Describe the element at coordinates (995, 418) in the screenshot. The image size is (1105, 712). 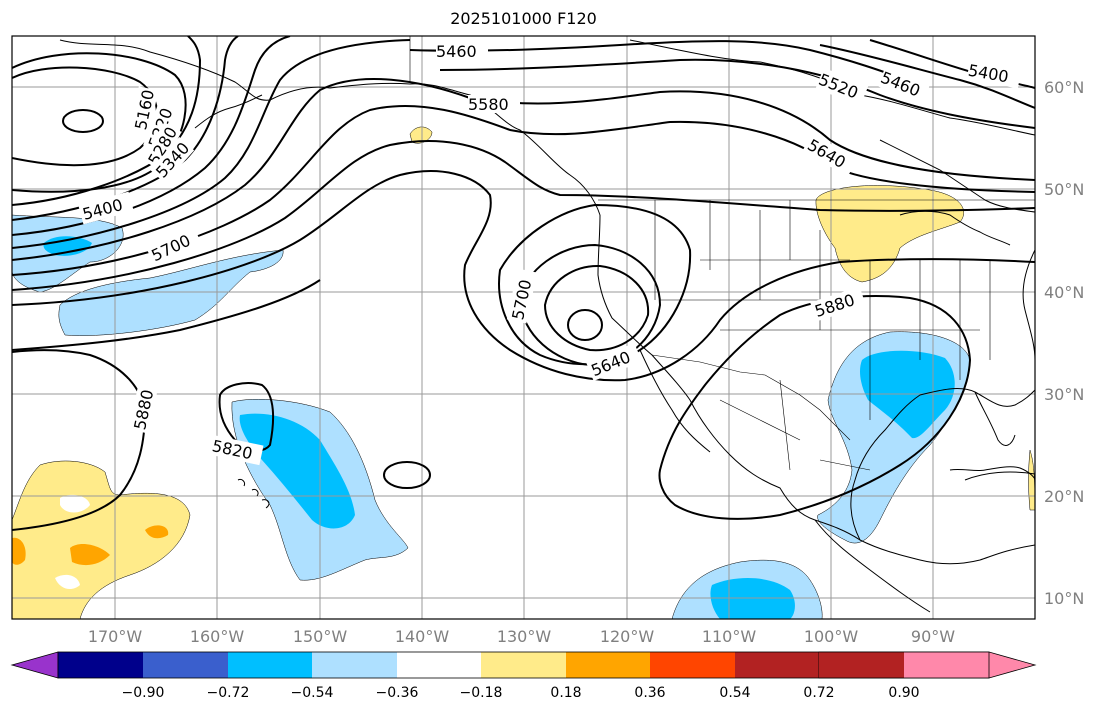
I see `coast-florida` at that location.